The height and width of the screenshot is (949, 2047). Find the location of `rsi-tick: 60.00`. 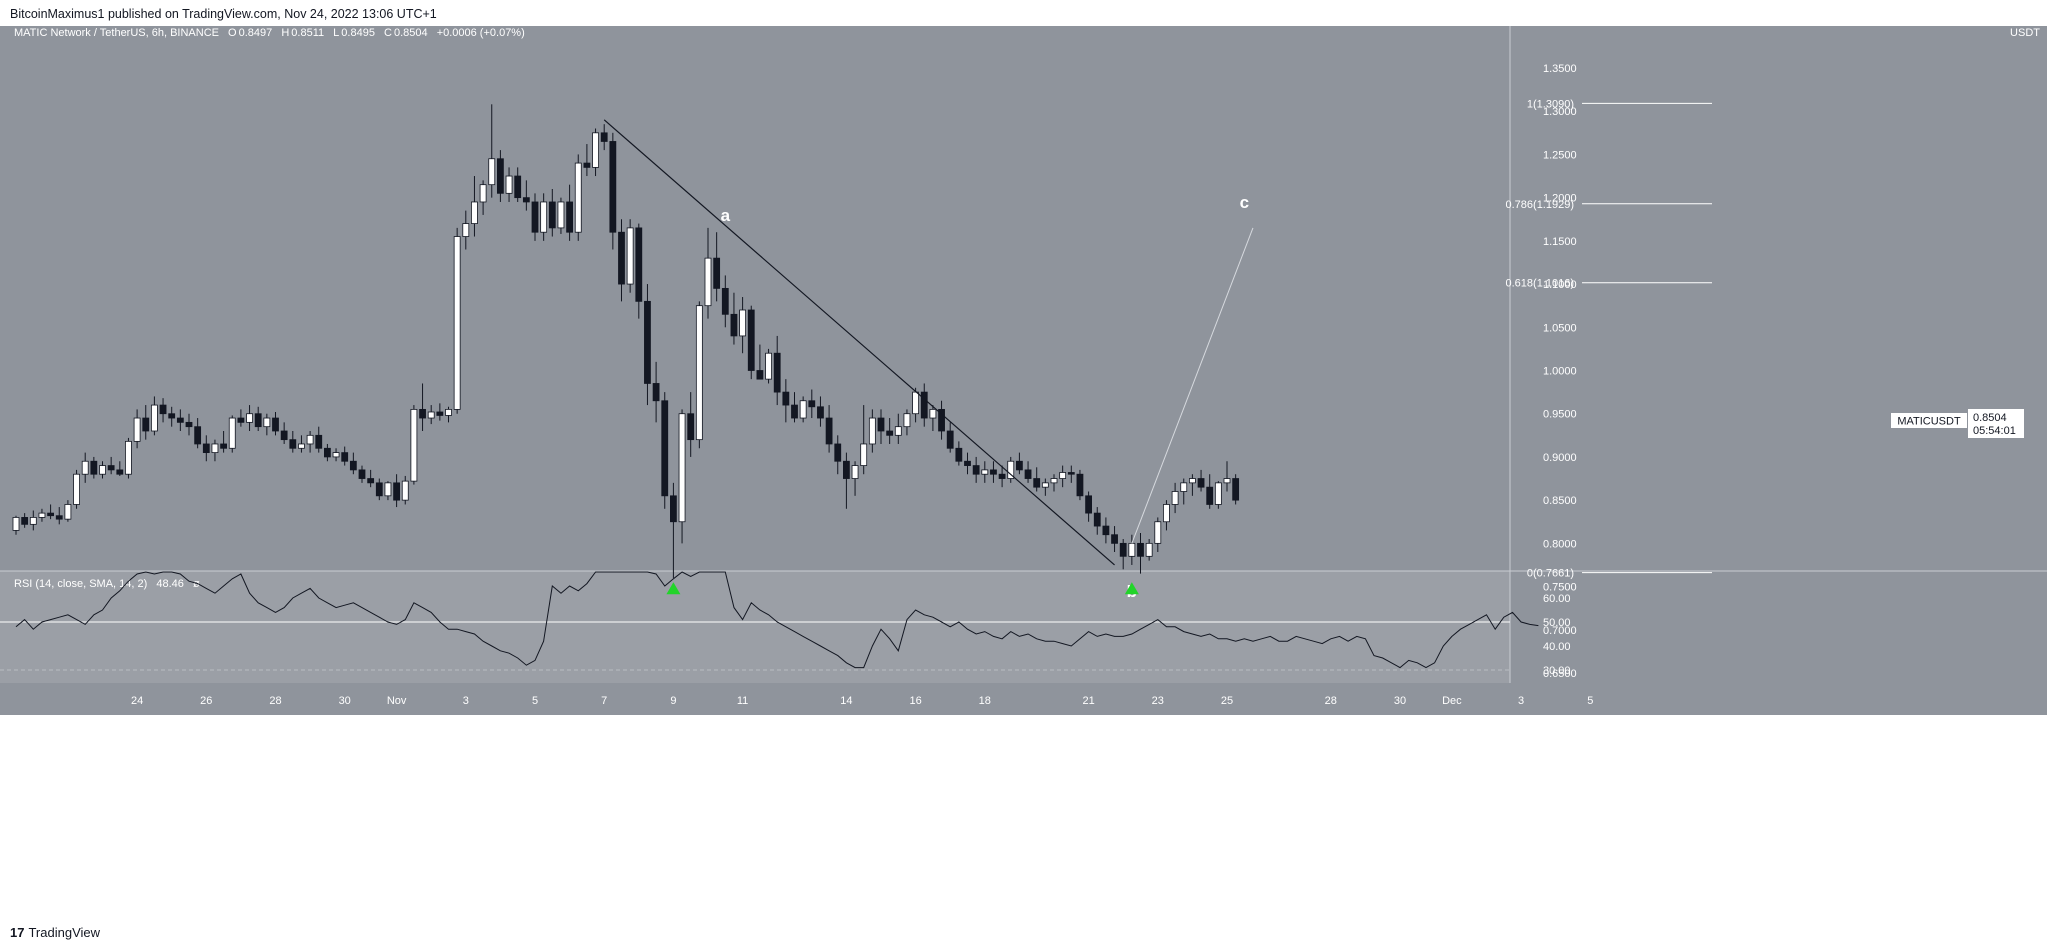

rsi-tick: 60.00 is located at coordinates (1557, 599).